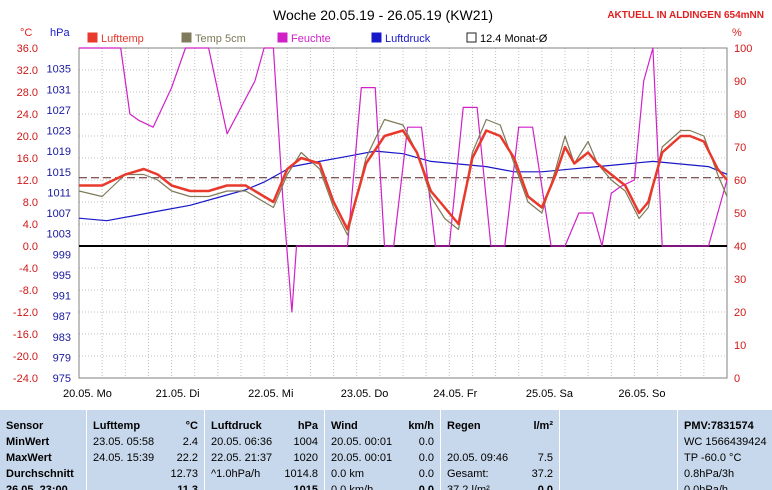  What do you see at coordinates (468, 474) in the screenshot?
I see `regen-total-label: Gesamt:` at bounding box center [468, 474].